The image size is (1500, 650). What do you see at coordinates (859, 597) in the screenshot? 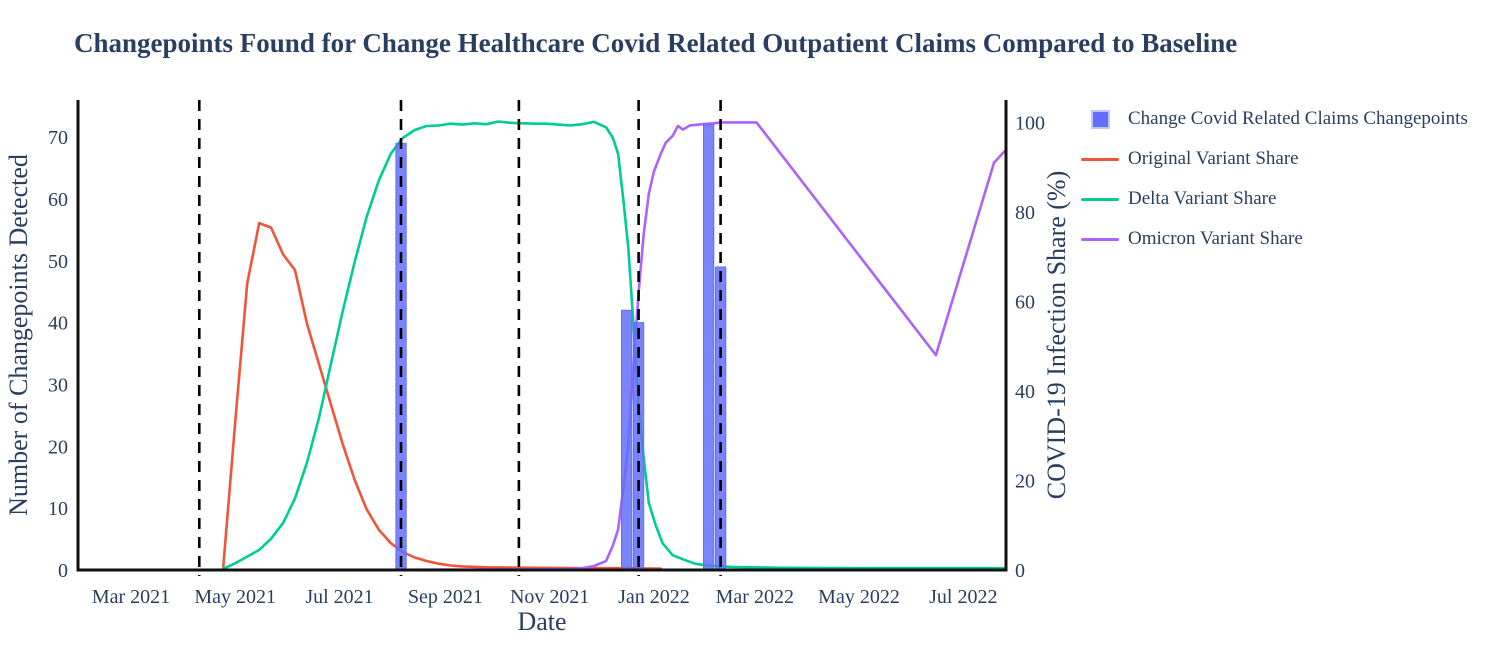
I see `x-tick-label: May 2022` at bounding box center [859, 597].